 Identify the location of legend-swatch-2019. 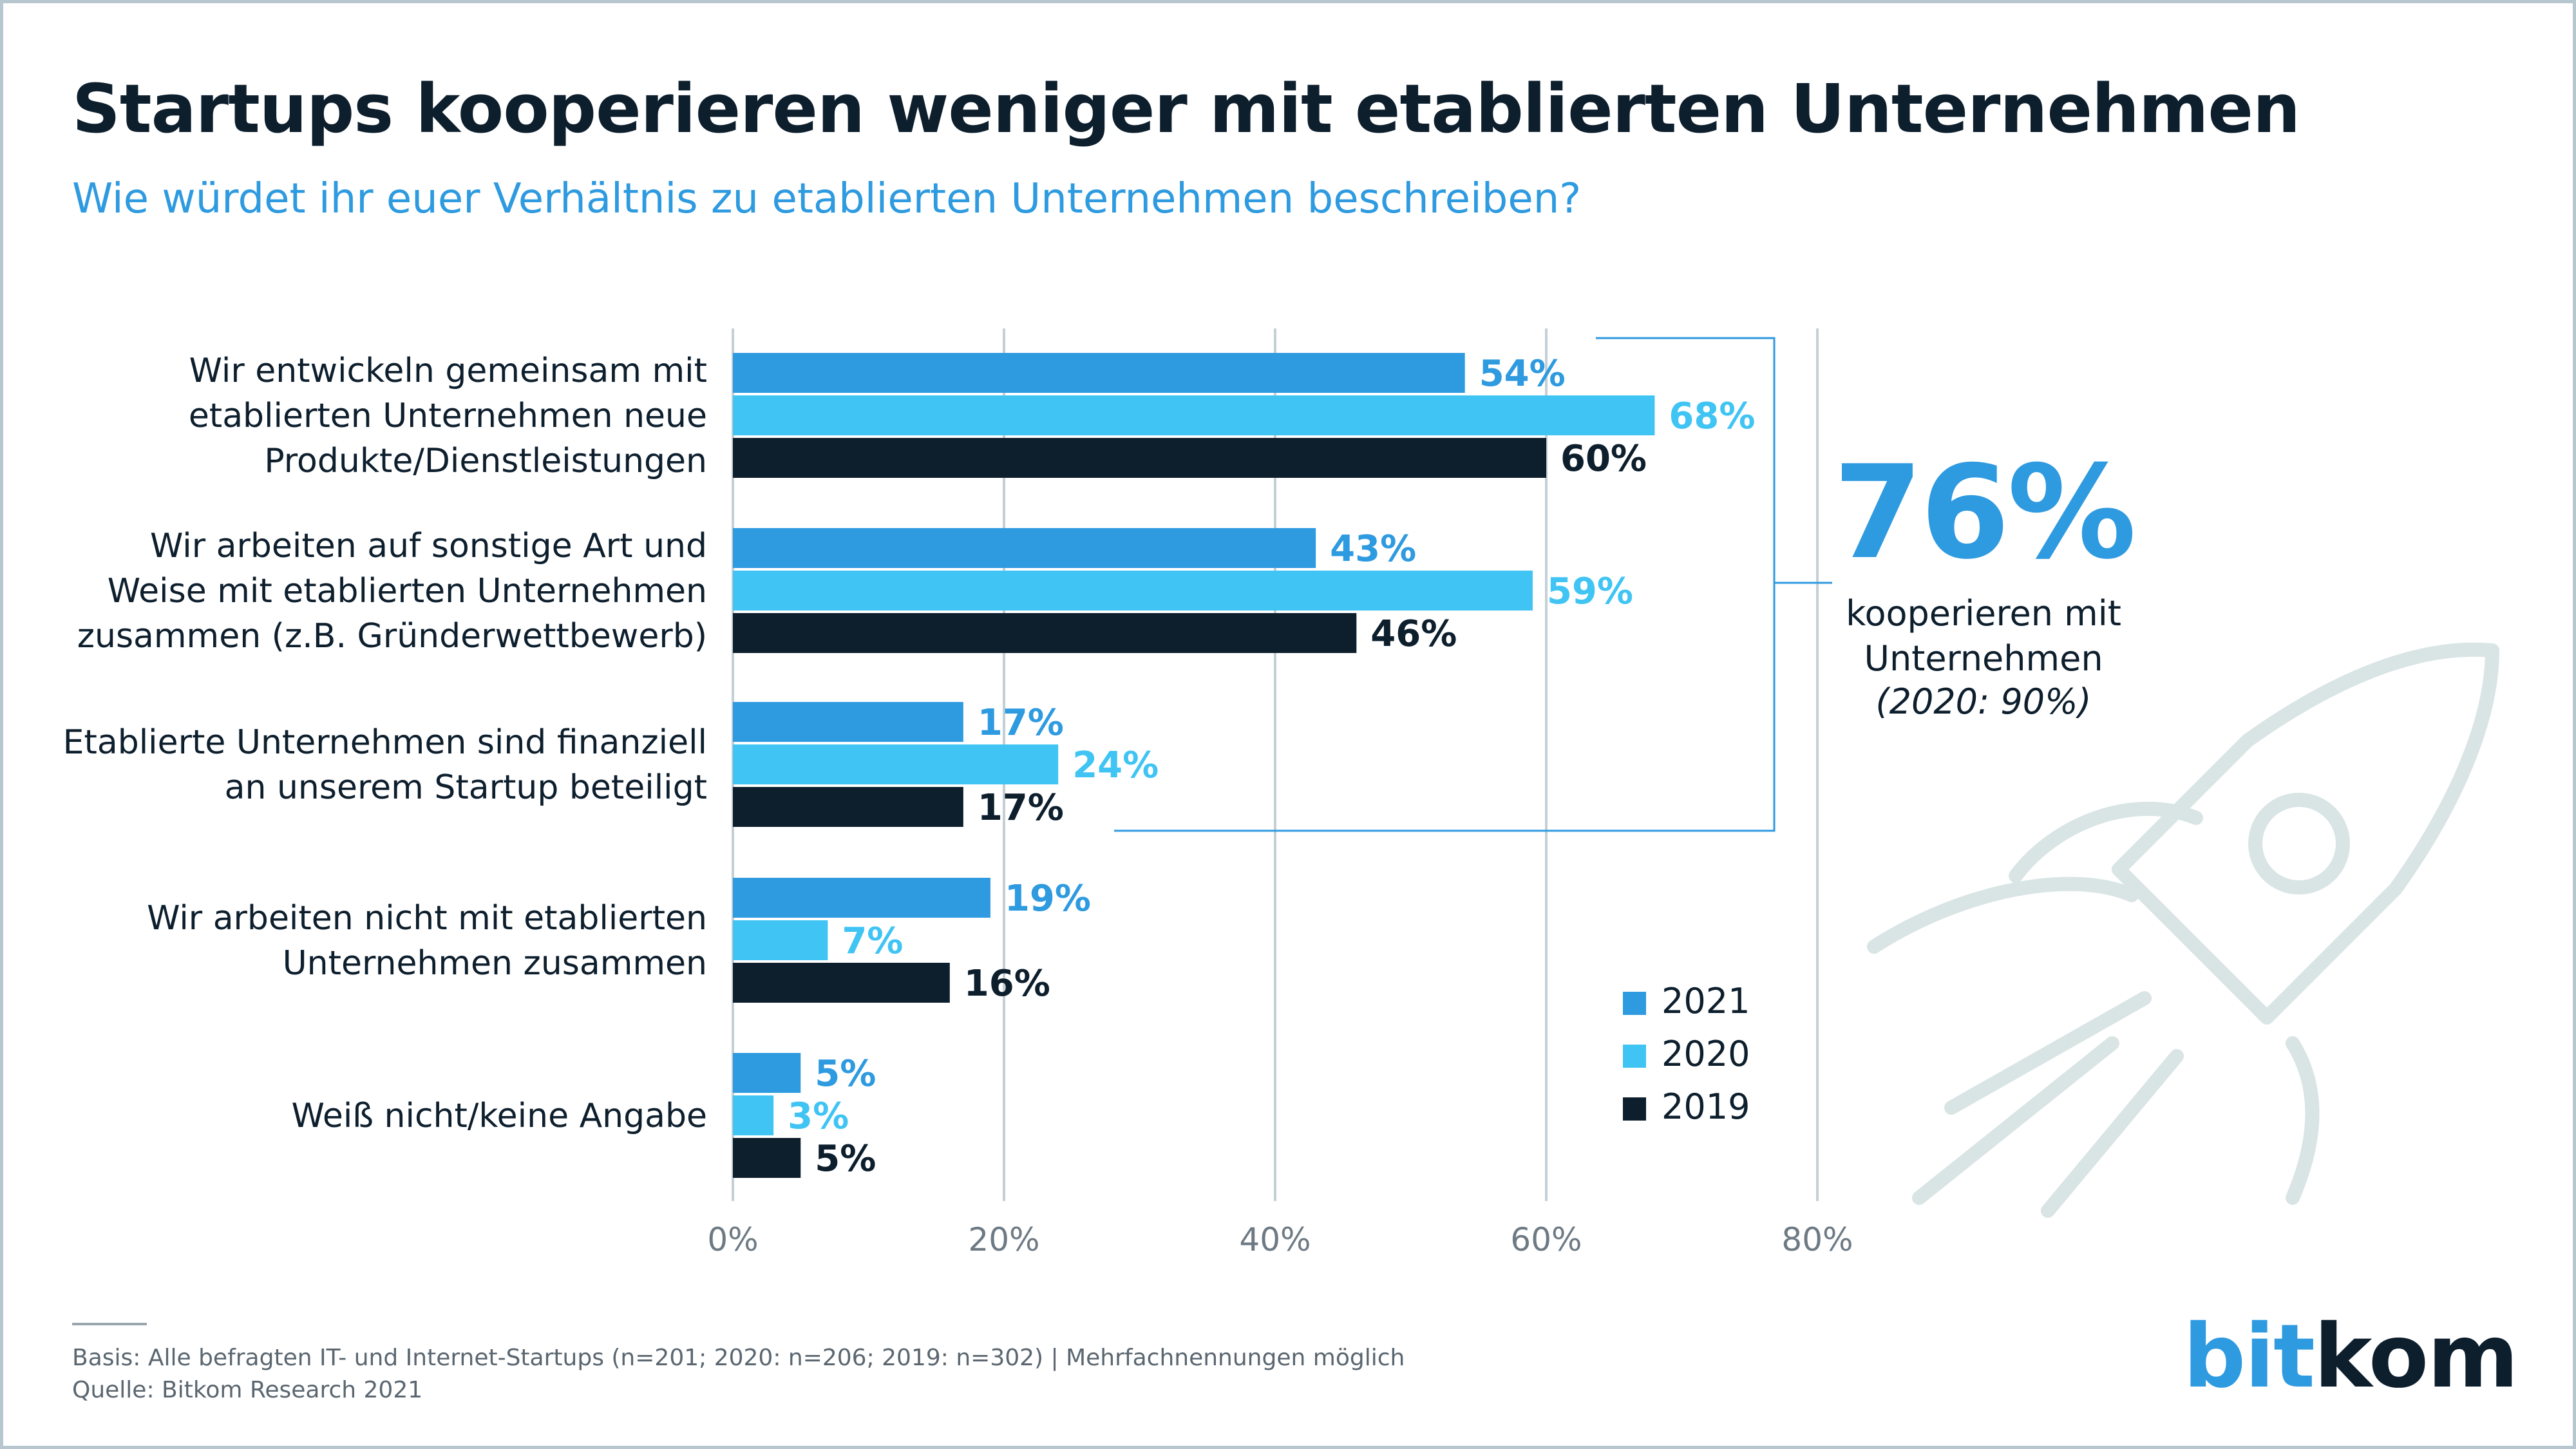
(1634, 1109).